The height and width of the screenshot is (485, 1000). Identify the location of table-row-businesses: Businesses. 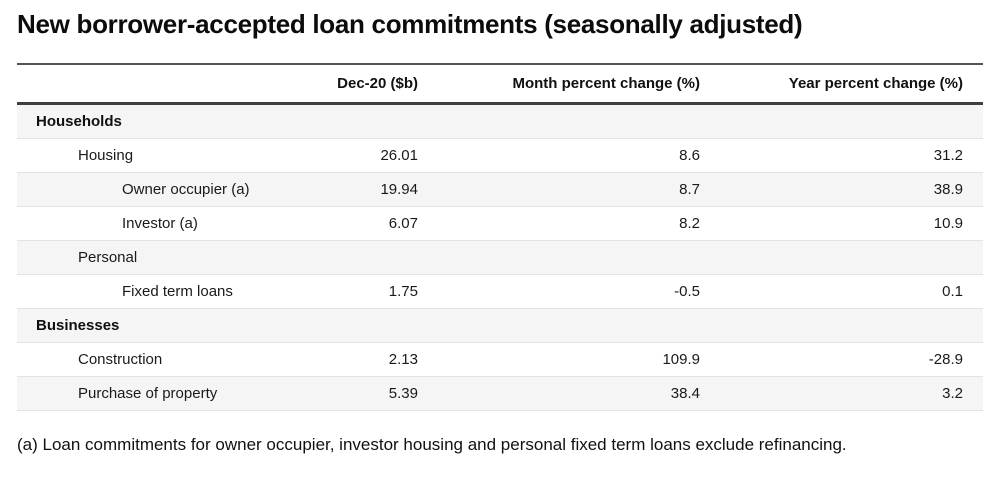
(500, 325).